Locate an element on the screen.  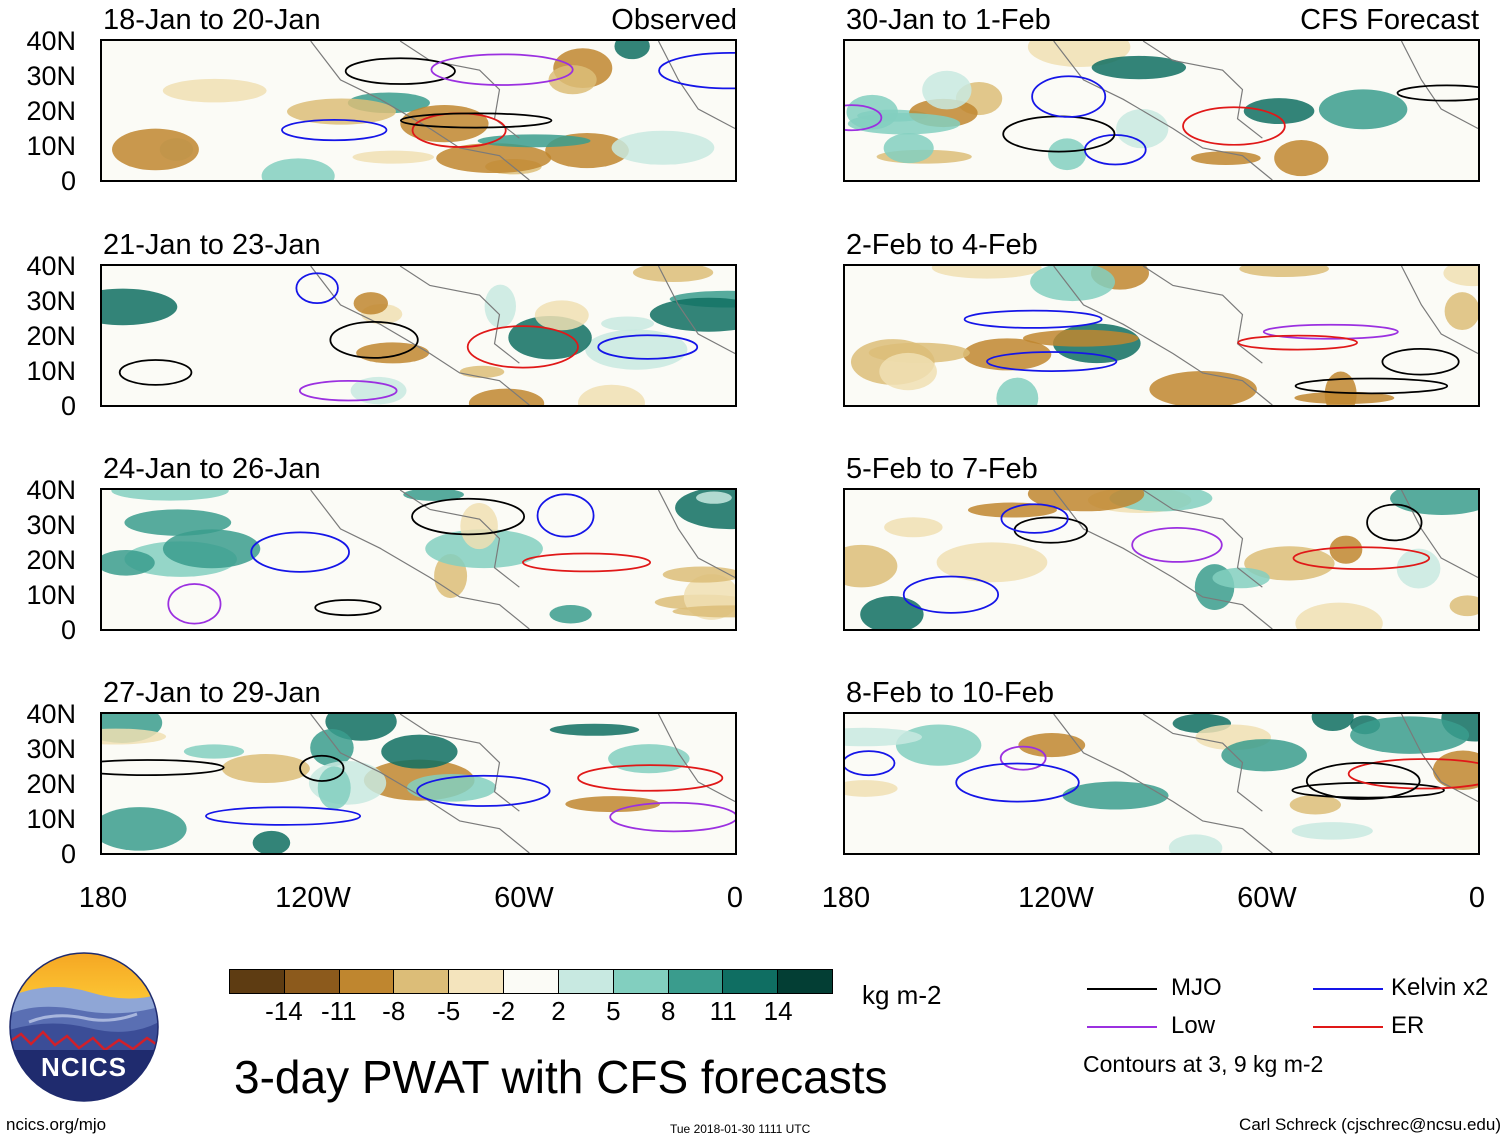
lon-label: 180 is located at coordinates (103, 898).